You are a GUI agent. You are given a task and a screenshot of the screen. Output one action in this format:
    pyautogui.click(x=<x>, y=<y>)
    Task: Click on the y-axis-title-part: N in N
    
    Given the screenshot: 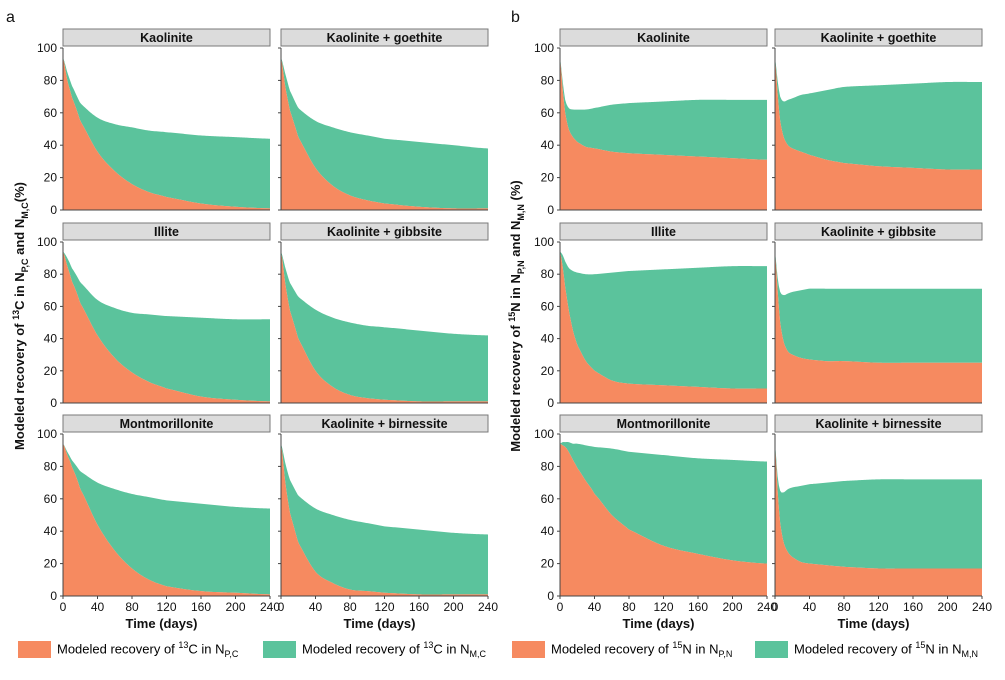 What is the action you would take?
    pyautogui.click(x=515, y=293)
    